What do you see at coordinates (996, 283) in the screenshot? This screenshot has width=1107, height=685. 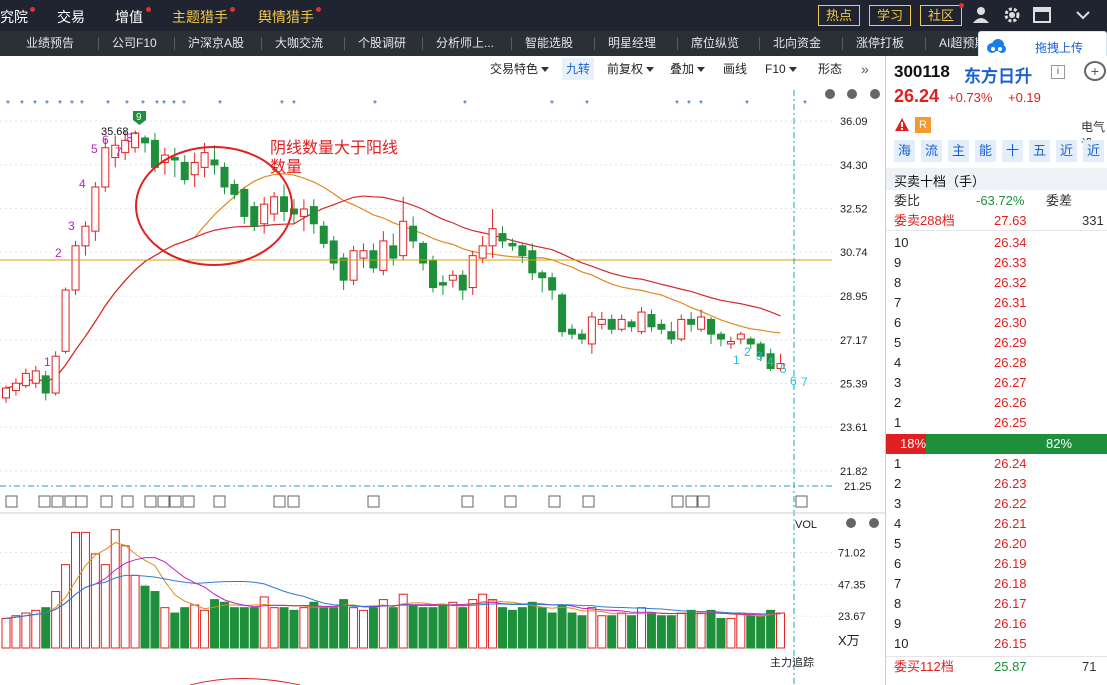 I see `sell-level-row: 8 26.32` at bounding box center [996, 283].